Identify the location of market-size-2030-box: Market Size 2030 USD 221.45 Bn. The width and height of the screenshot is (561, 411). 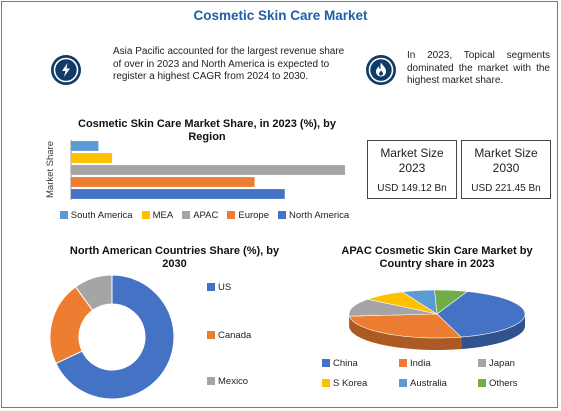
(506, 169).